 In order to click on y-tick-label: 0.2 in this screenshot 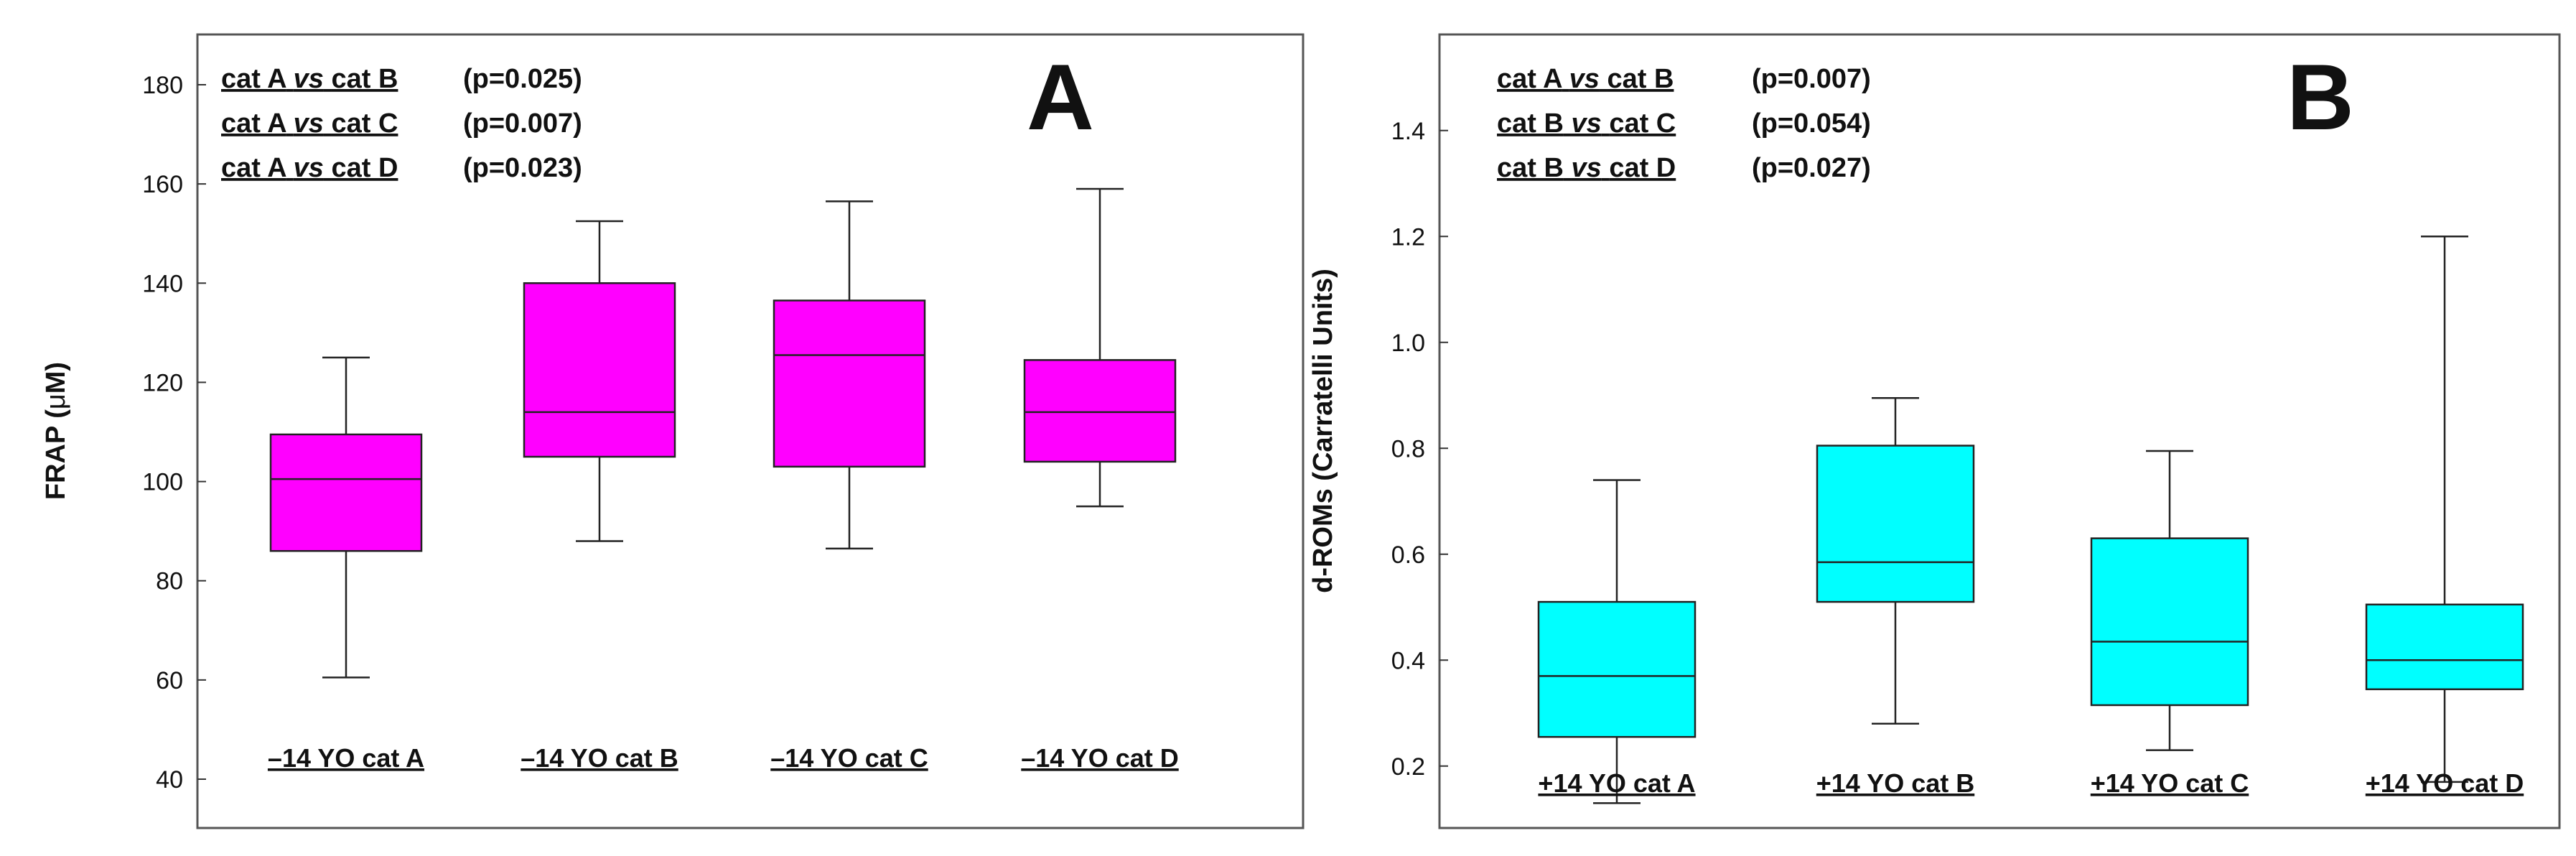, I will do `click(1408, 767)`.